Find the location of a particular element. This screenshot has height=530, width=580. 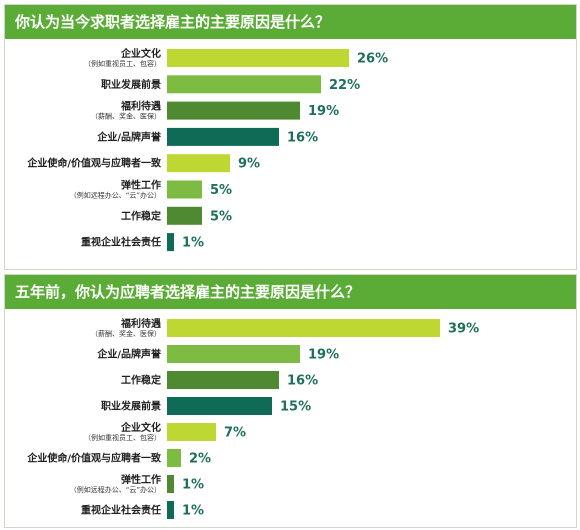

value-label: 9% is located at coordinates (249, 164).